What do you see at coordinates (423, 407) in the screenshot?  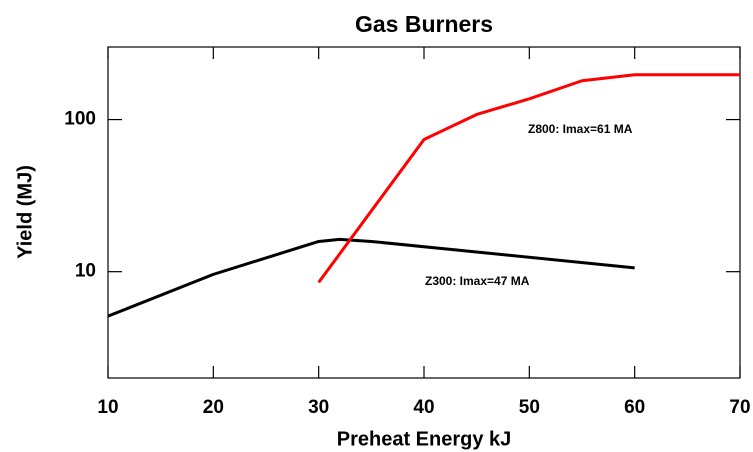 I see `x-tick-label: 40` at bounding box center [423, 407].